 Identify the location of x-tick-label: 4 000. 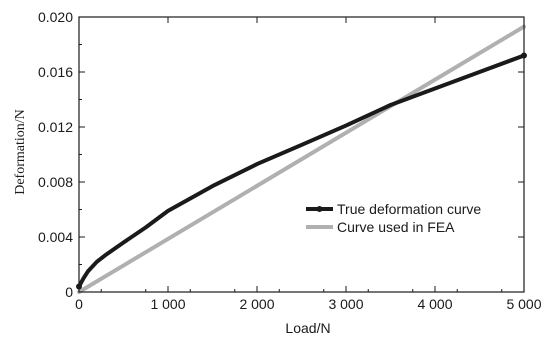
(434, 304).